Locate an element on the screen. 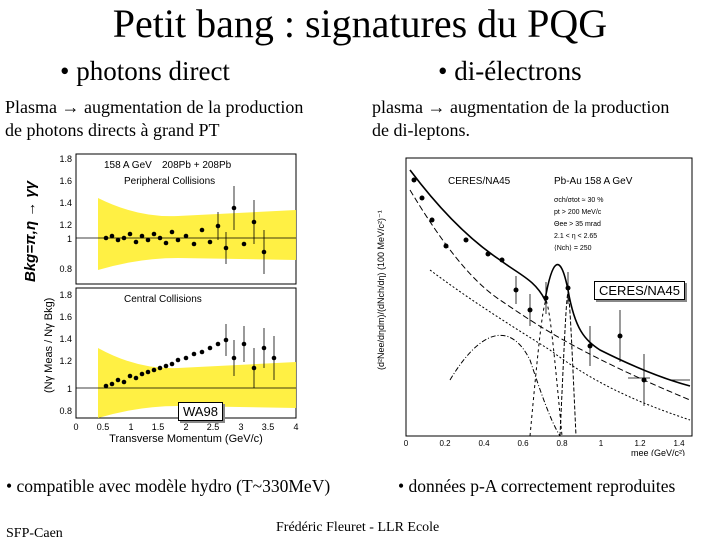  r-x-tick-6: 1.2 is located at coordinates (640, 443).